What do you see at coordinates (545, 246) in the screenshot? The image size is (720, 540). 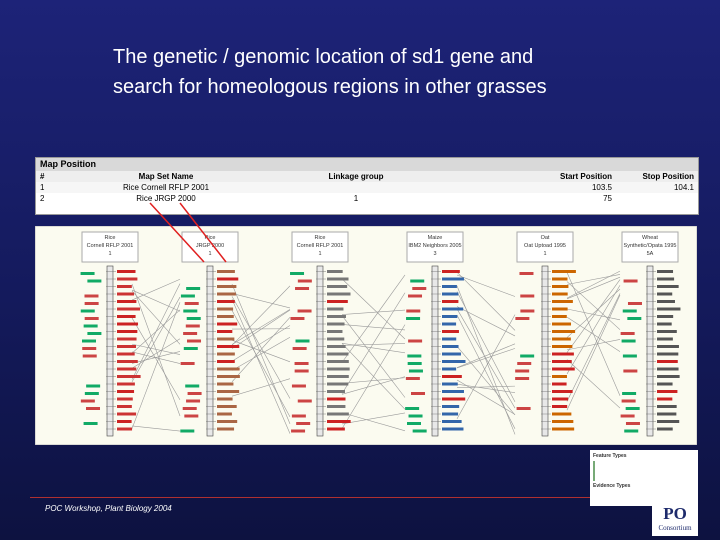 I see `map-header-text: Oat Uptoad 1995` at bounding box center [545, 246].